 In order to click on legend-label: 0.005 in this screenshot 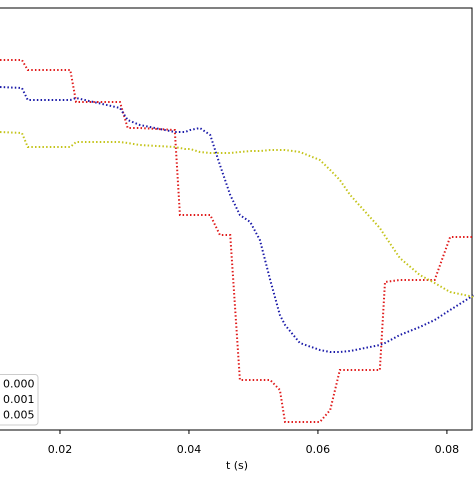, I will do `click(19, 415)`.